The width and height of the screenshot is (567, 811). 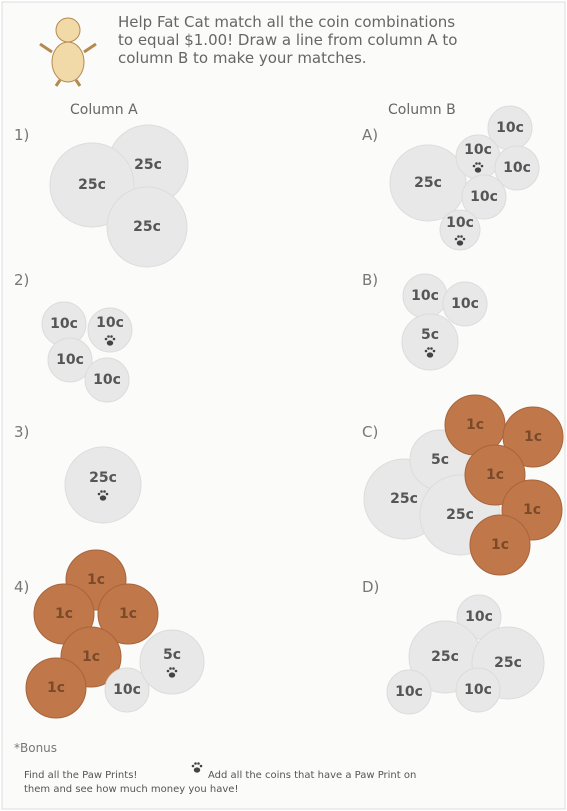 I want to click on column-heading: Column B, so click(x=422, y=110).